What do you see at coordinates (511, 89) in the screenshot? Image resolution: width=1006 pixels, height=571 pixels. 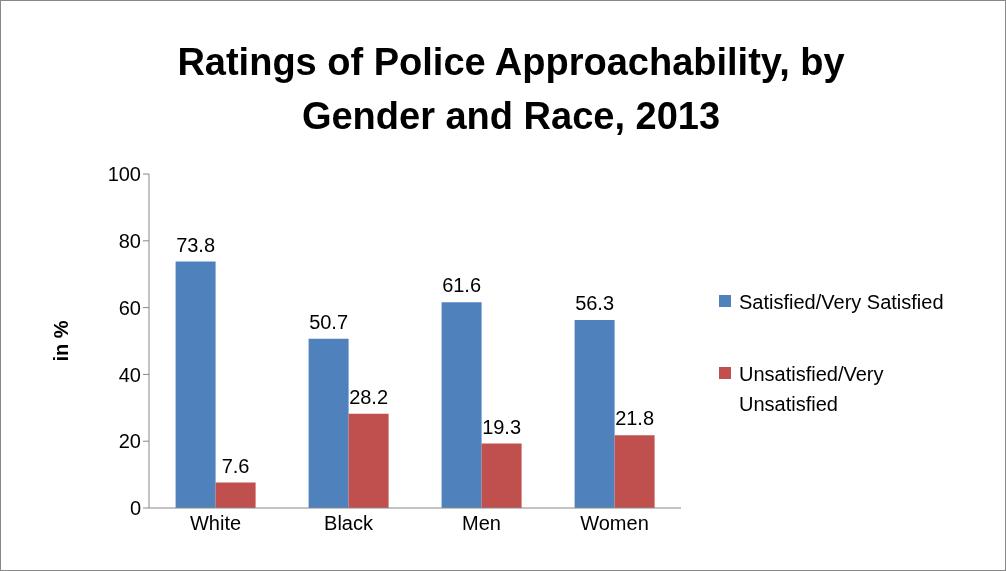 I see `chart-title: Ratings of Police Approachability, by Gender and Race, 2013` at bounding box center [511, 89].